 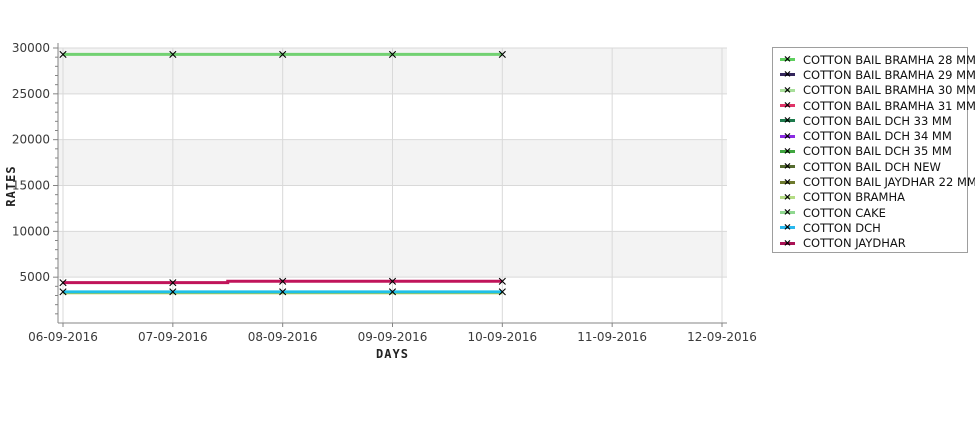 I want to click on legend-item: × COTTON BAIL BRAMHA 29 MM, so click(x=874, y=74).